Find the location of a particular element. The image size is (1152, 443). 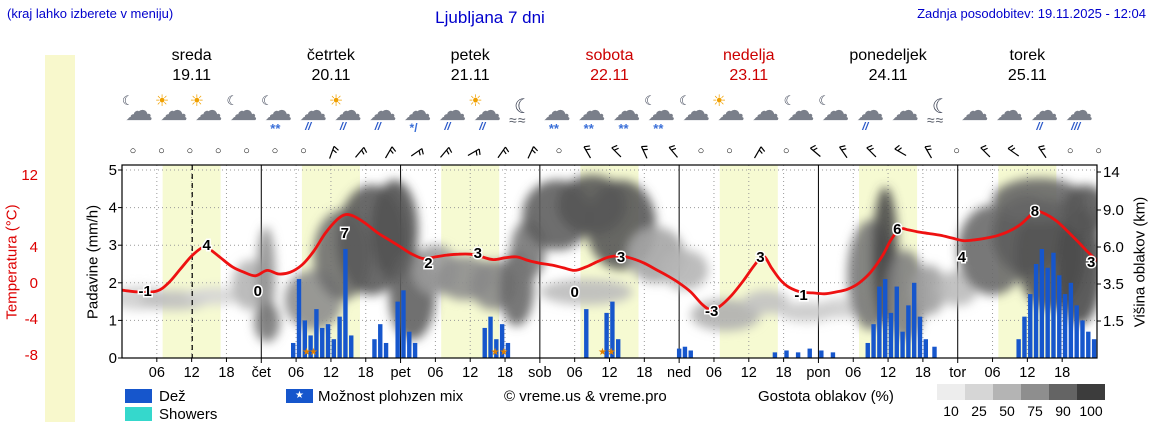

cloud-density-scale: 10 25 50 75 90 100 is located at coordinates (1023, 402).